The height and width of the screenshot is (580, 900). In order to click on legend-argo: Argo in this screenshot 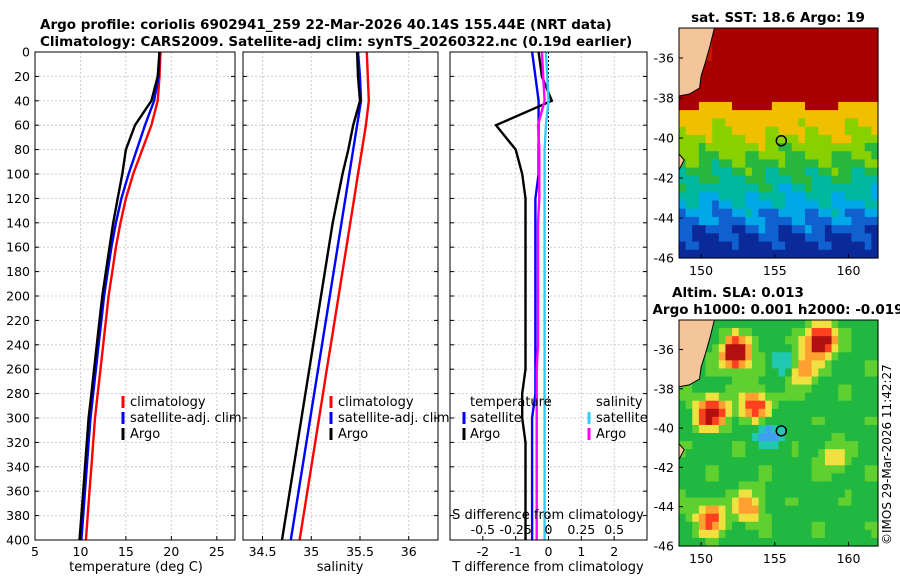, I will do `click(145, 434)`.